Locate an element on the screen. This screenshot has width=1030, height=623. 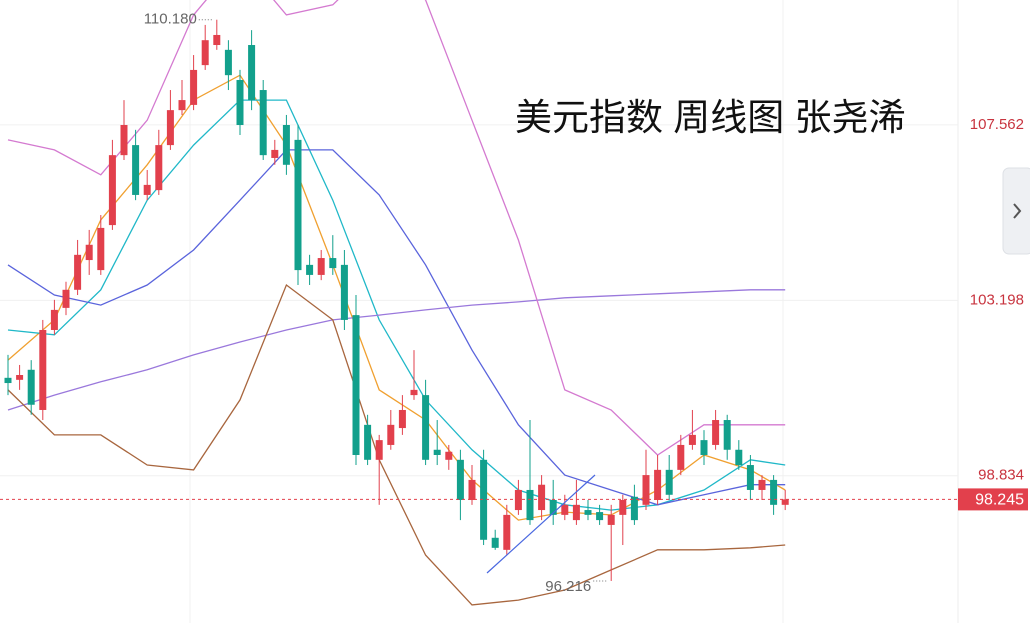
last-price-label: 98.245 is located at coordinates (999, 500).